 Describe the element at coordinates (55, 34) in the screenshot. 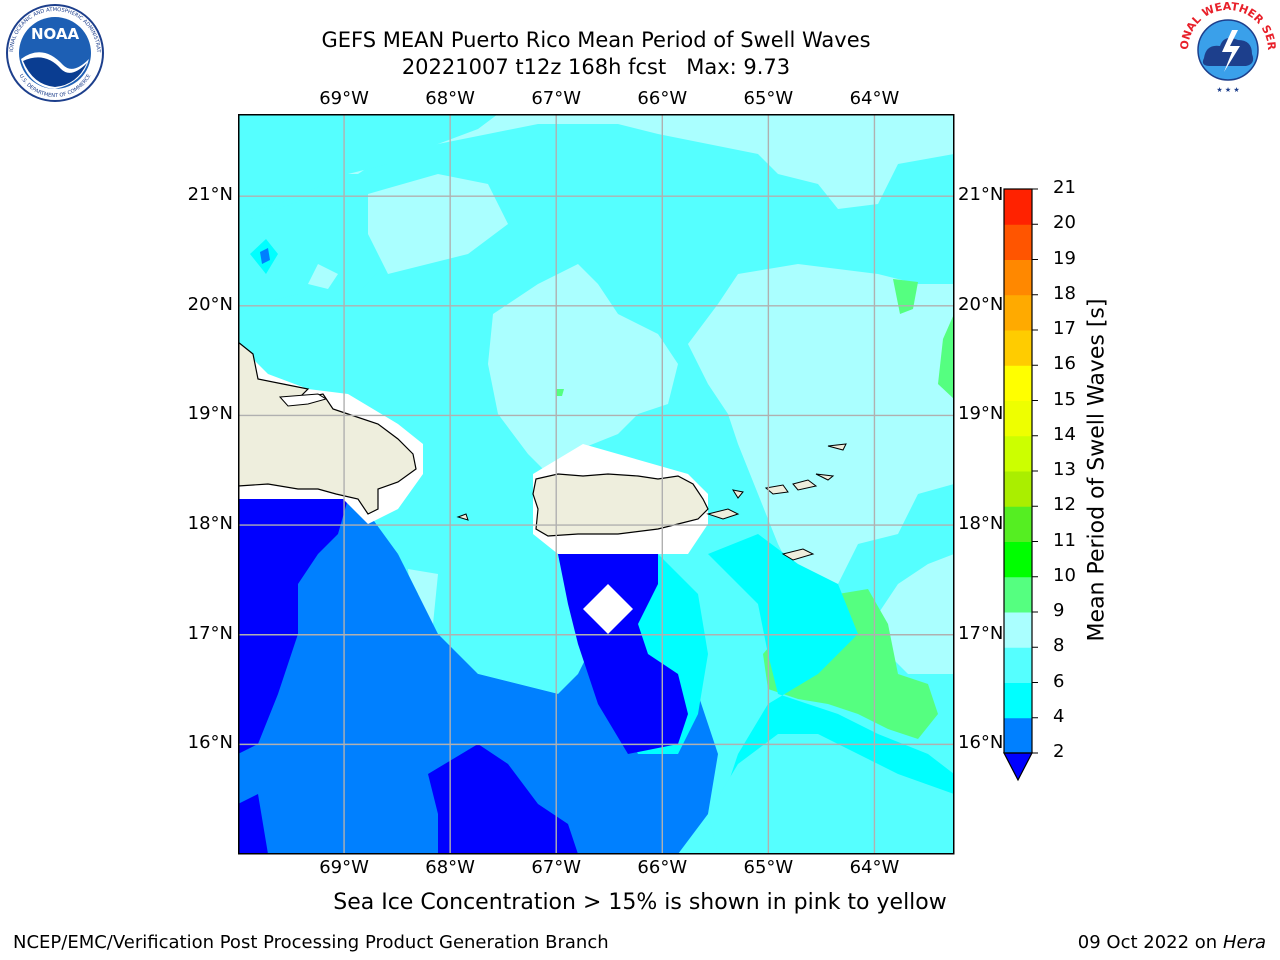

I see `noaa-logo-text: NOAA` at that location.